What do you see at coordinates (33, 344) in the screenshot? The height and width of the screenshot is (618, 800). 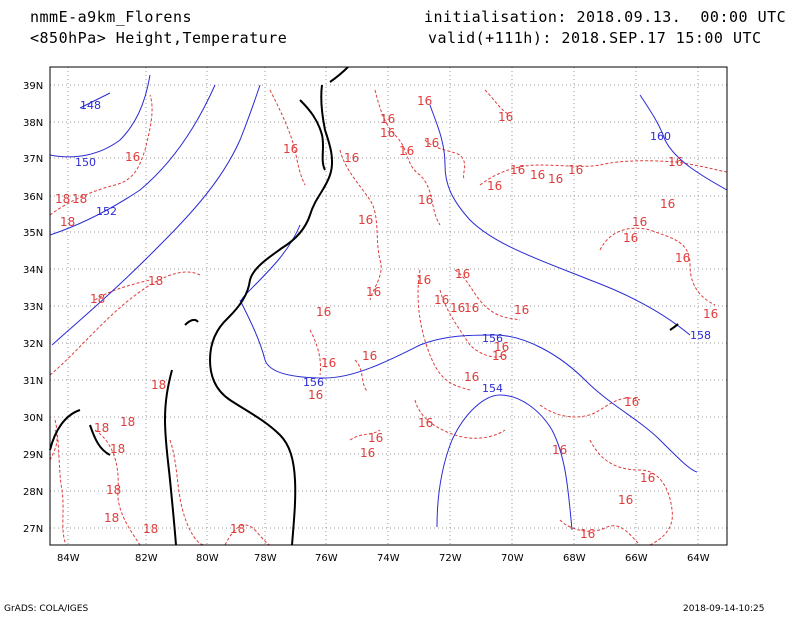 I see `svg-text: 32N` at bounding box center [33, 344].